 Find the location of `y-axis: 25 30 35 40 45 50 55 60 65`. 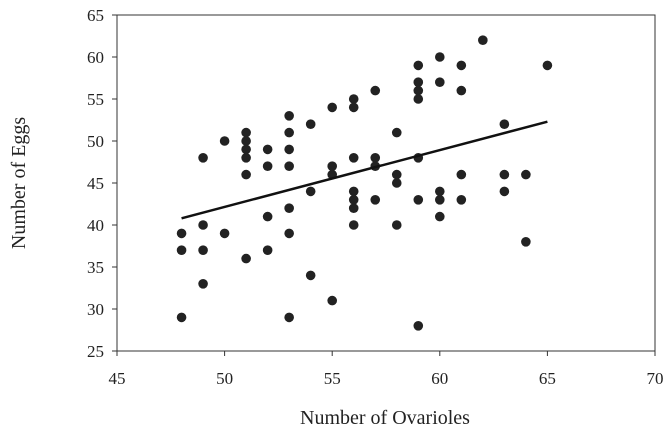

y-axis: 25 30 35 40 45 50 55 60 65 is located at coordinates (102, 183).